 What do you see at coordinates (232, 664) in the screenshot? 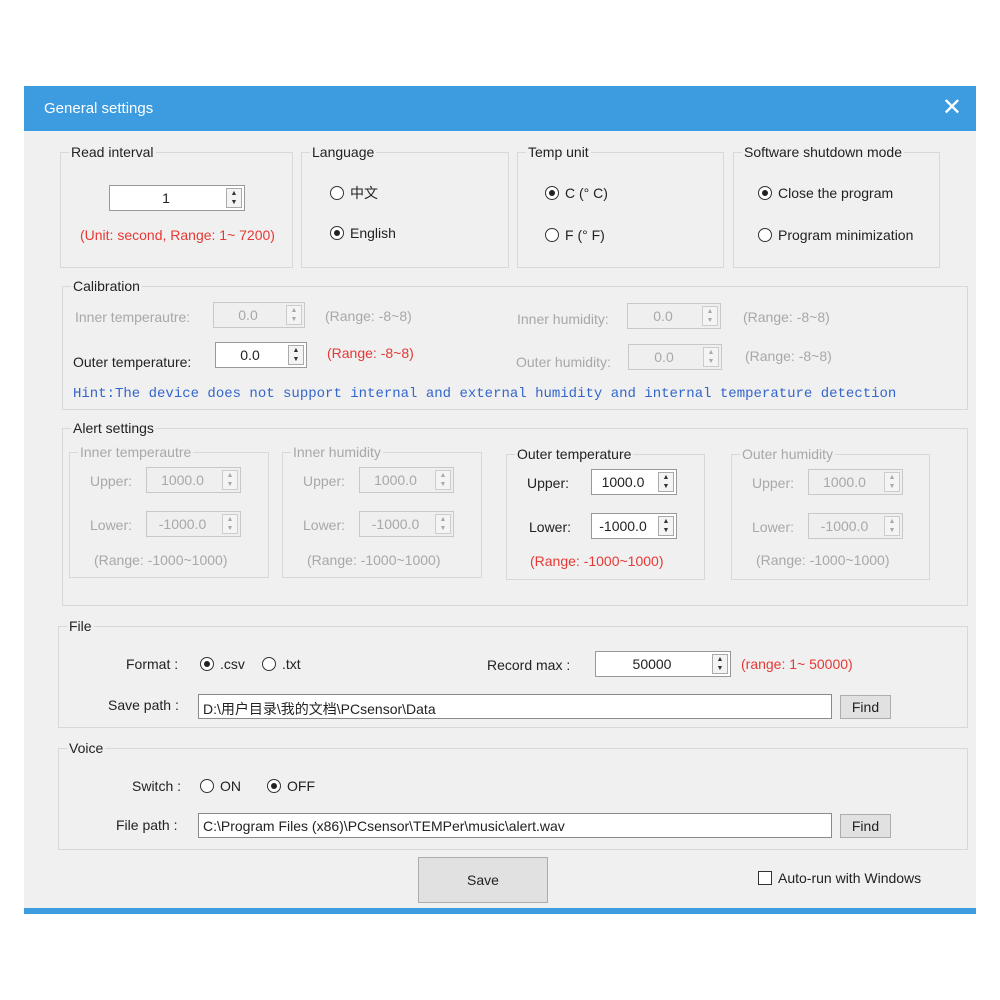
I see `radio-label: .csv` at bounding box center [232, 664].